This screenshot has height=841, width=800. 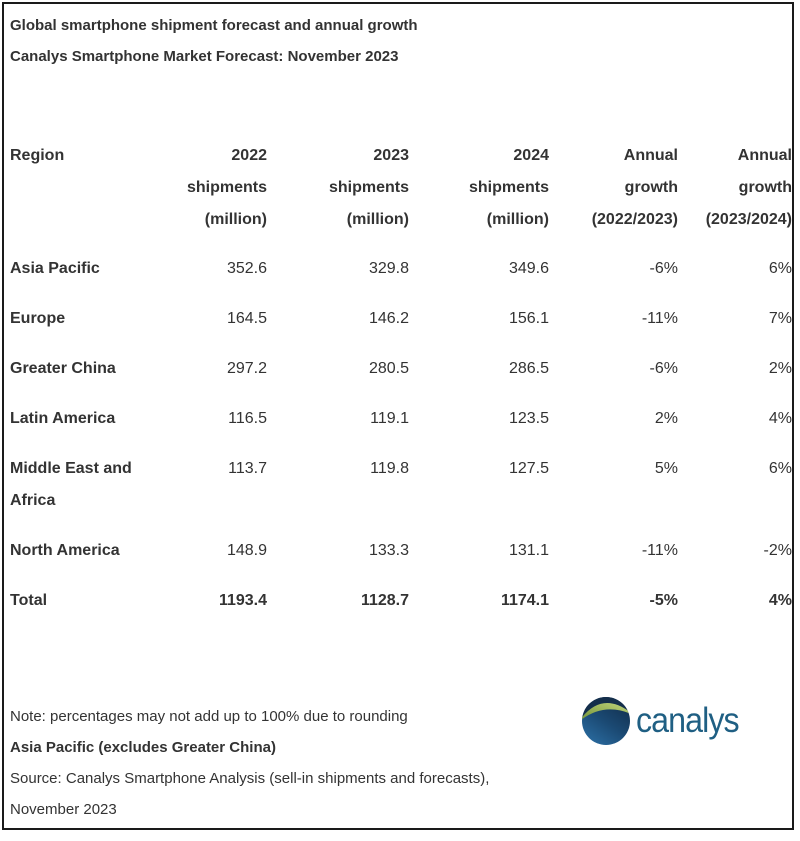 I want to click on table-cell: 113.7, so click(x=247, y=468).